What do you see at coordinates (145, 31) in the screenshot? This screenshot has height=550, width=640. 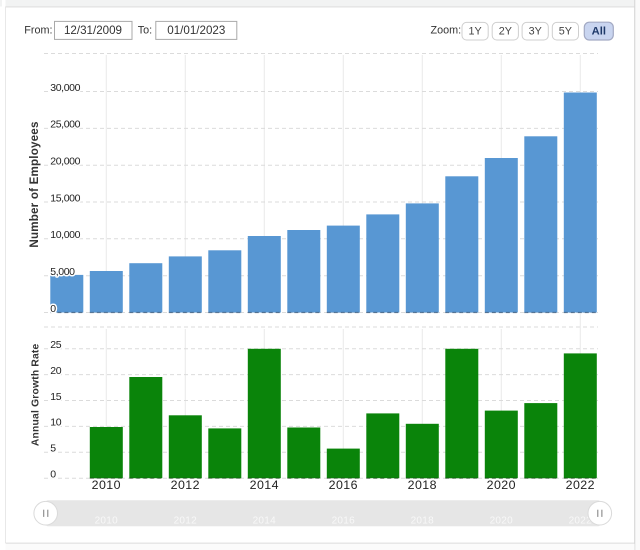 I see `svg-text: To:` at bounding box center [145, 31].